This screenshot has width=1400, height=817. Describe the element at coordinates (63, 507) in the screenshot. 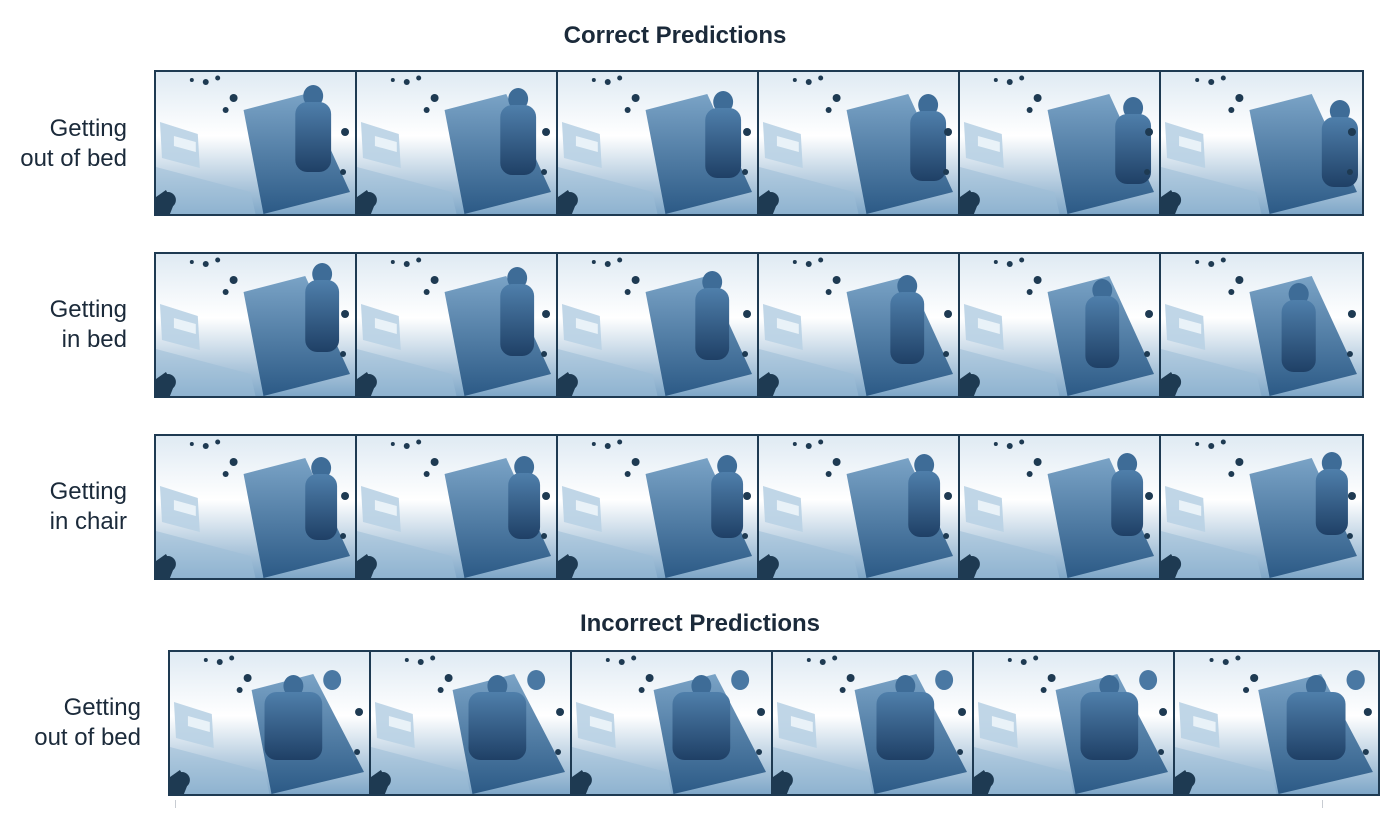

I see `row-label: Getting in chair` at that location.